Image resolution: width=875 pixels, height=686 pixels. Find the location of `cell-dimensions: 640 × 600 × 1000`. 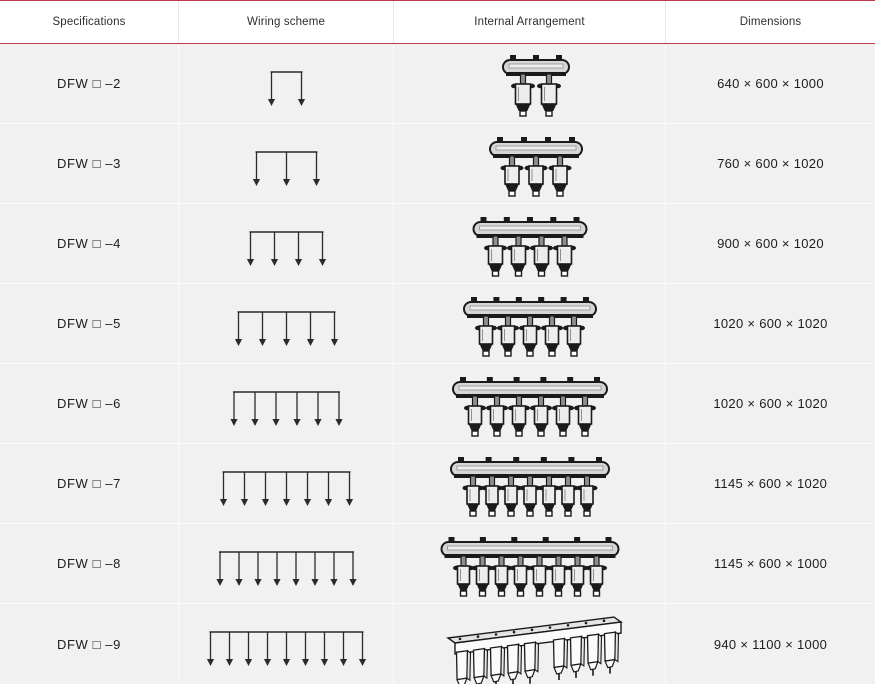

cell-dimensions: 640 × 600 × 1000 is located at coordinates (770, 83).